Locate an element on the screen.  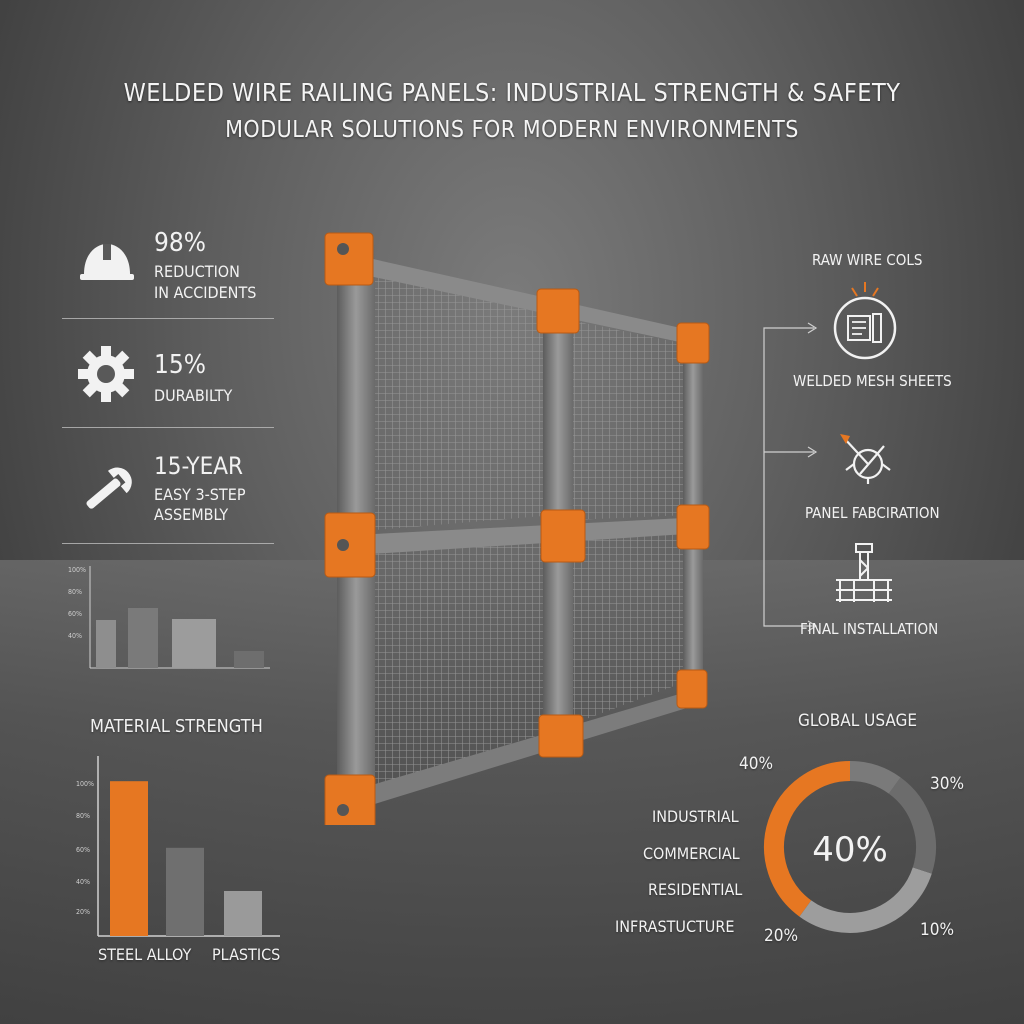
global-usage-title: GLOBAL USAGE is located at coordinates (858, 721).